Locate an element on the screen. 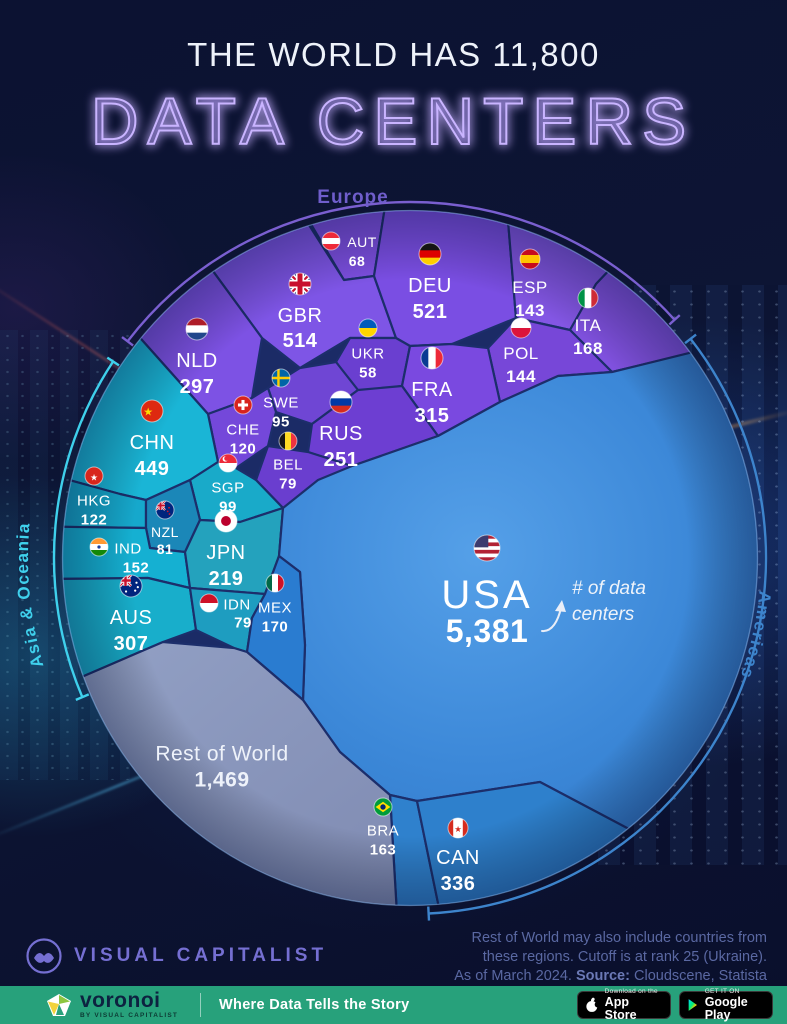 This screenshot has height=1024, width=787. annotation-line-1: # of data is located at coordinates (609, 588).